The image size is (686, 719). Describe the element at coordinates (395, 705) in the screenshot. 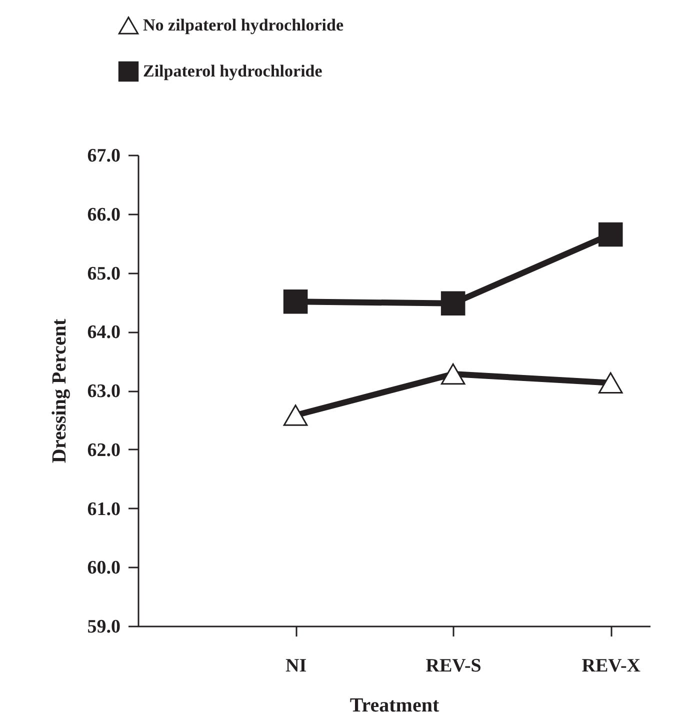

I see `x-axis-title: Treatment` at that location.